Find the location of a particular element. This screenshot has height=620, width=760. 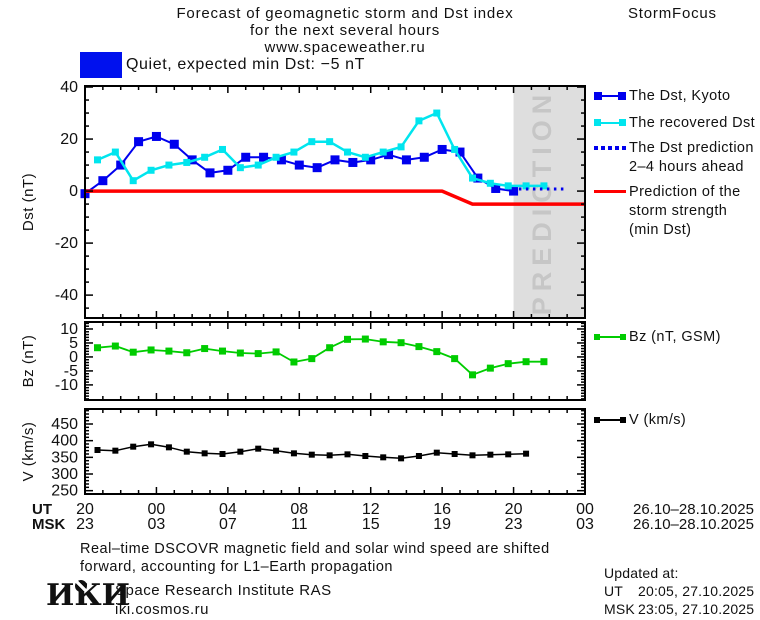

series-prediction-of-the-storm-strength-min-dst- is located at coordinates (335, 197).